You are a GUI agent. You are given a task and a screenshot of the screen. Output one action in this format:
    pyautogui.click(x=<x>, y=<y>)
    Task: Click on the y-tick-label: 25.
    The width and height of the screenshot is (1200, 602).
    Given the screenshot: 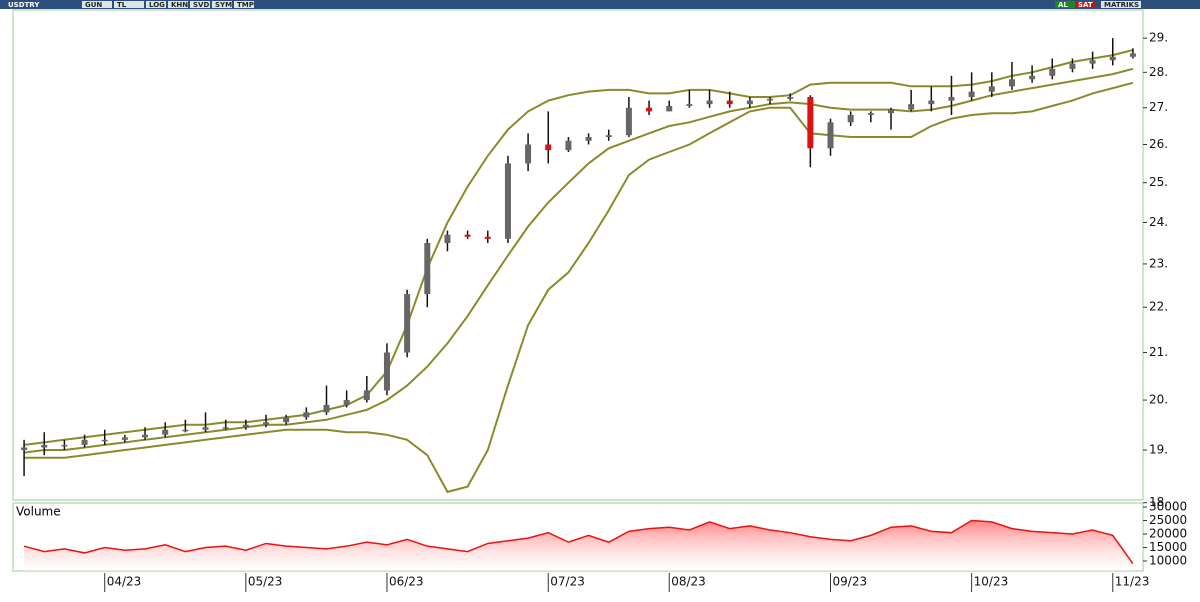 What is the action you would take?
    pyautogui.click(x=1158, y=182)
    